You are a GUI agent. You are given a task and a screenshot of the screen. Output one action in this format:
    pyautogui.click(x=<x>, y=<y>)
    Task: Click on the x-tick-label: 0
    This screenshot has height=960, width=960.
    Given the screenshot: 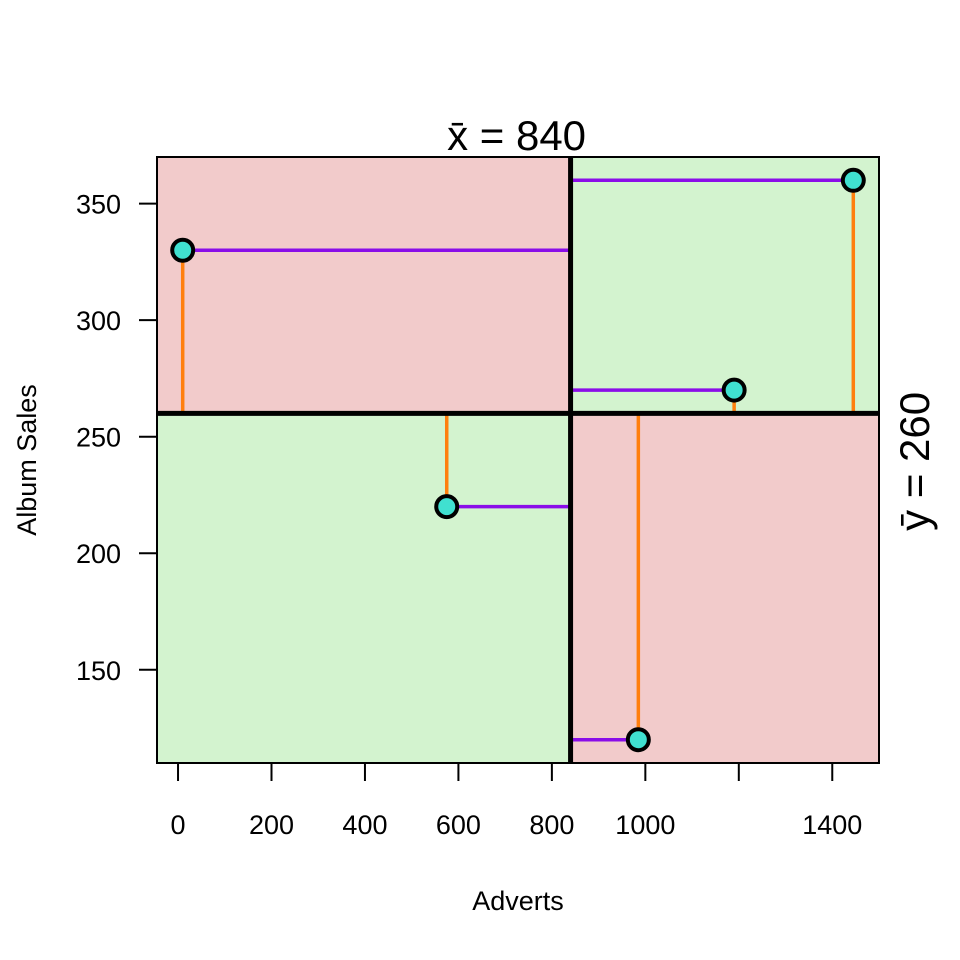 What is the action you would take?
    pyautogui.click(x=178, y=825)
    